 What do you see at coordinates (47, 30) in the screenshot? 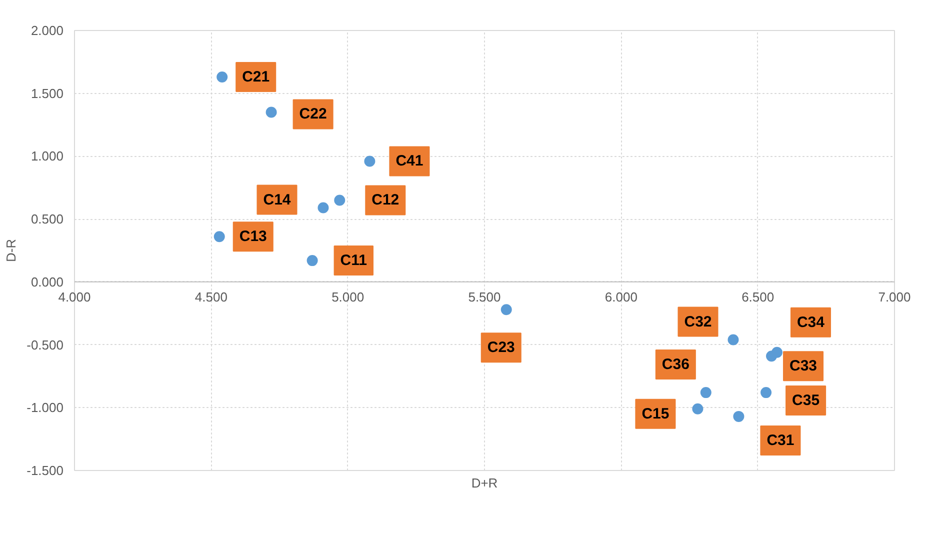
I see `y-tick-label: 2.000` at bounding box center [47, 30].